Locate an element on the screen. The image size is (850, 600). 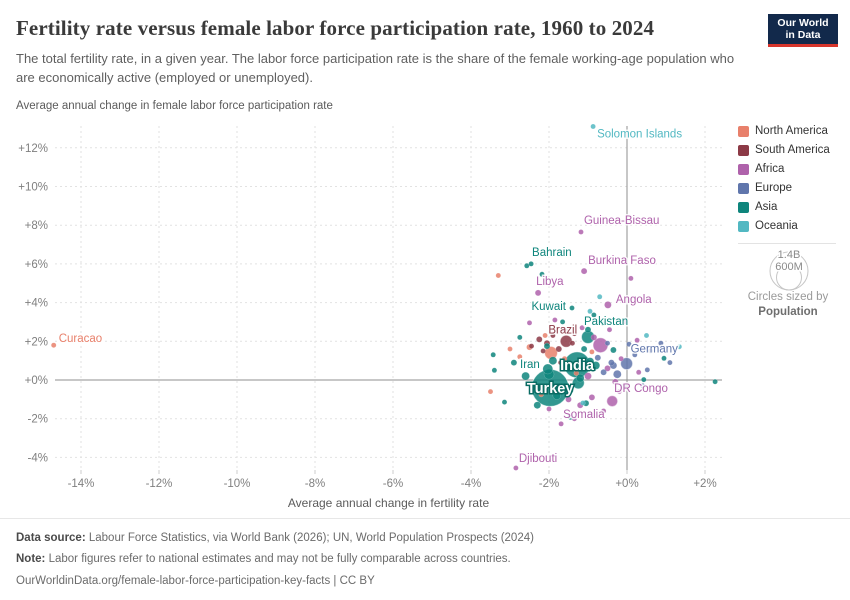
legend-item-oceania: Oceania is located at coordinates (790, 226).